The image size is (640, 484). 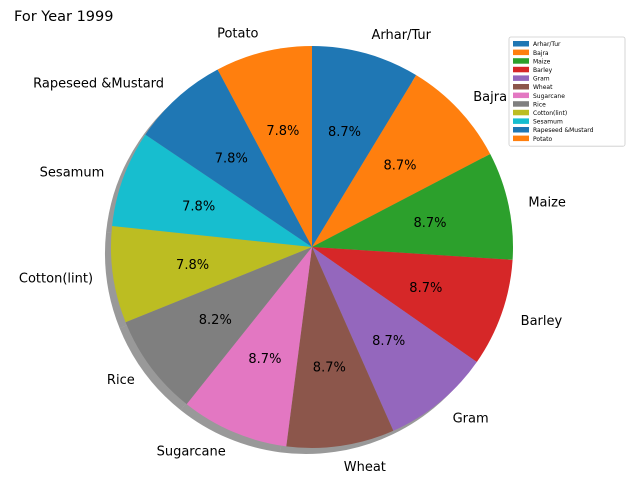 I want to click on pie-slice-gram, so click(x=394, y=339).